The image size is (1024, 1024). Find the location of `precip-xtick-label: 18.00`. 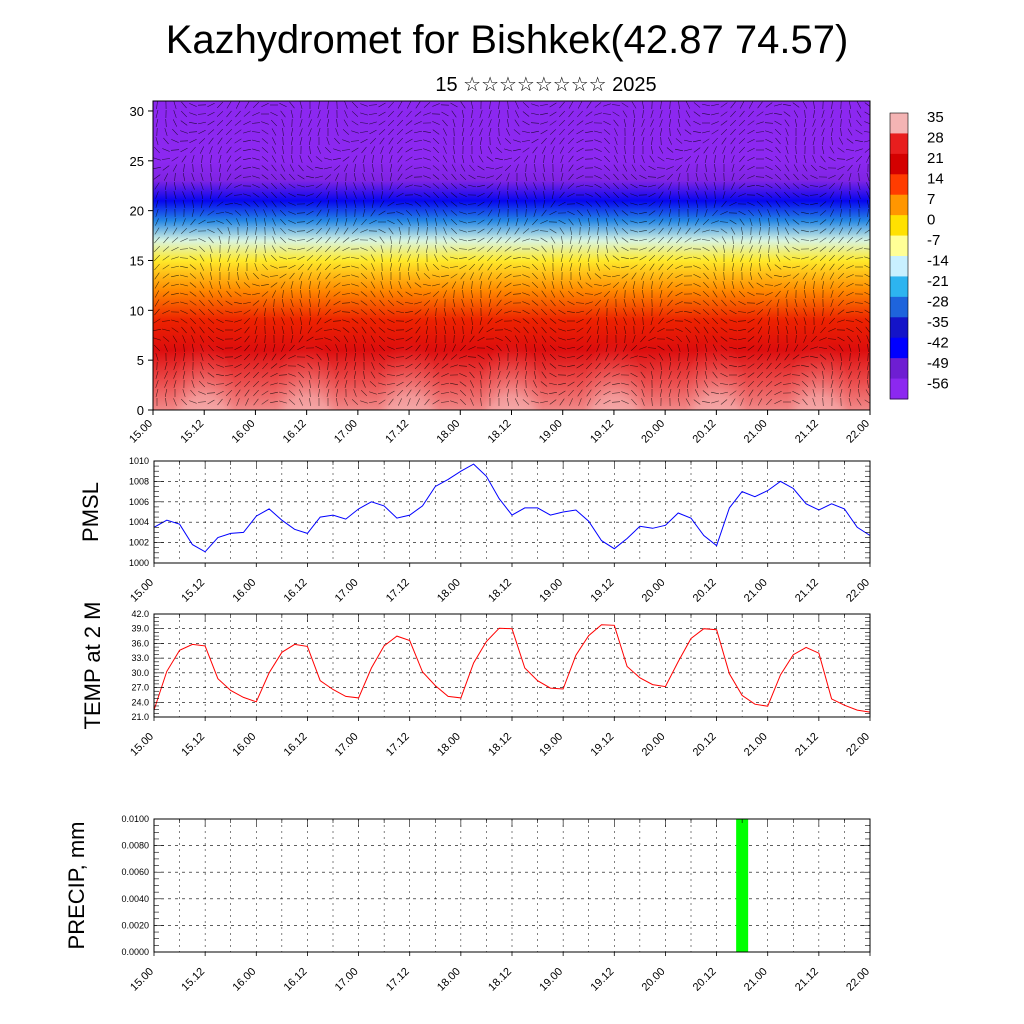

precip-xtick-label: 18.00 is located at coordinates (449, 980).